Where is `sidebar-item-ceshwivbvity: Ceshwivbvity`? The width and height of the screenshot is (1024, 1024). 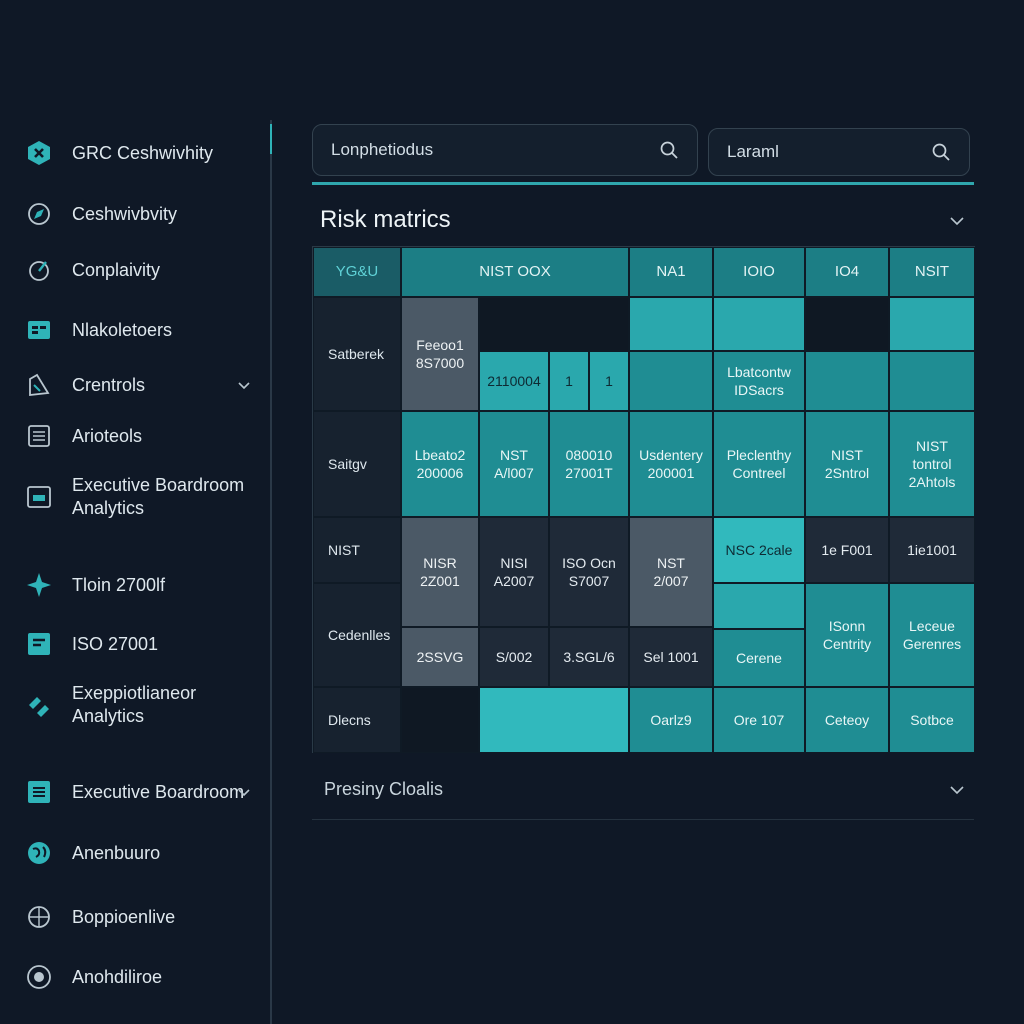
sidebar-item-ceshwivbvity: Ceshwivbvity is located at coordinates (140, 214).